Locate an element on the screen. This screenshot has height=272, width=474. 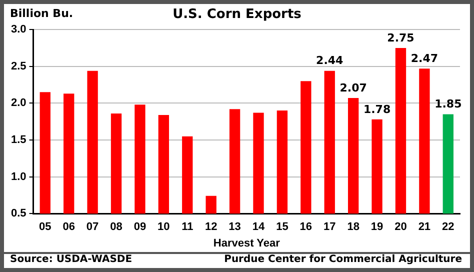
data-label: 1.78 is located at coordinates (377, 109).